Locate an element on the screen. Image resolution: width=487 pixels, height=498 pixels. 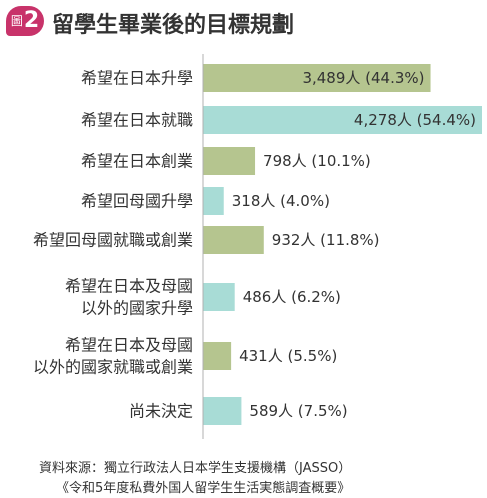
value-label-5: 932人 (11.8%) is located at coordinates (326, 240).